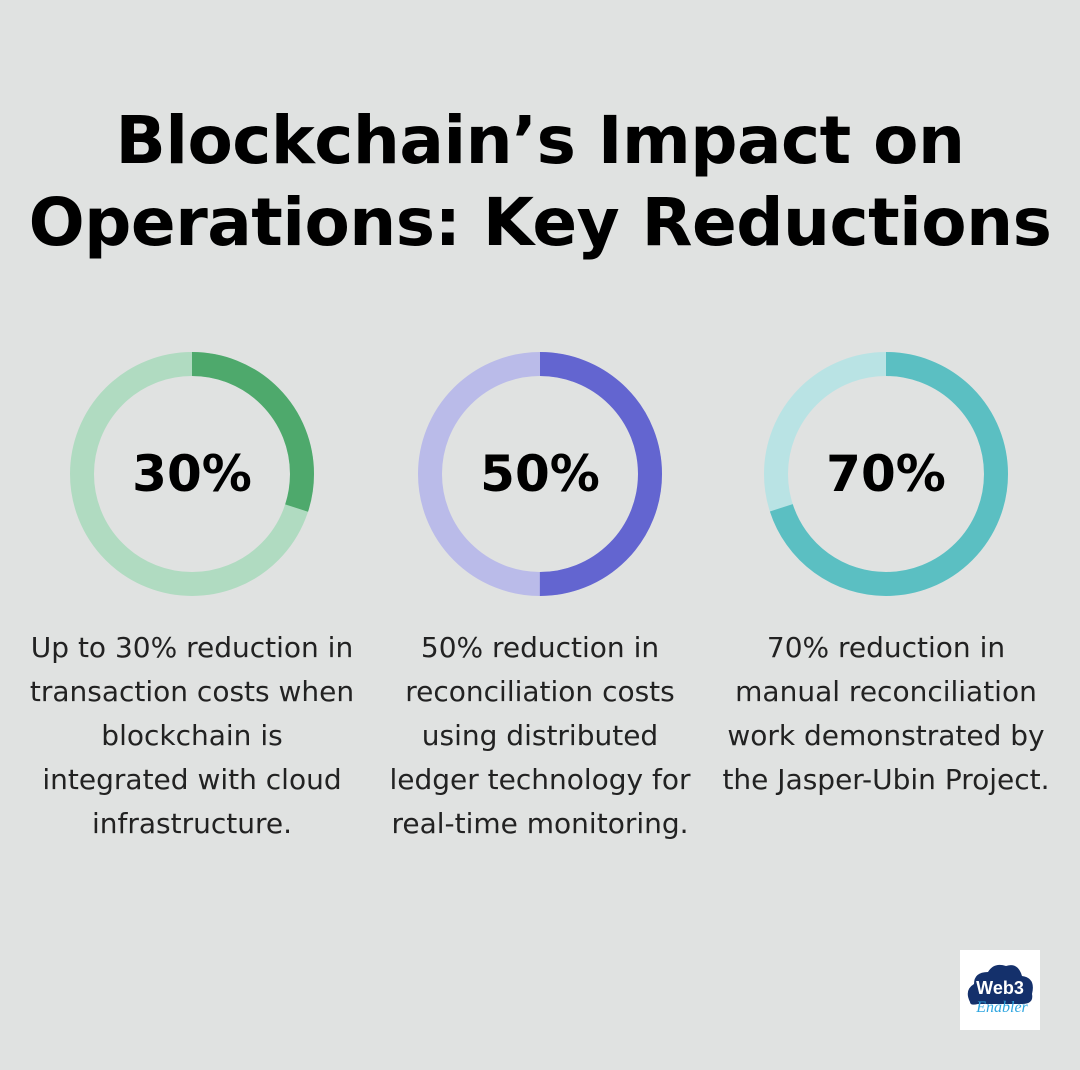  I want to click on donut-chart: 30%, so click(192, 474).